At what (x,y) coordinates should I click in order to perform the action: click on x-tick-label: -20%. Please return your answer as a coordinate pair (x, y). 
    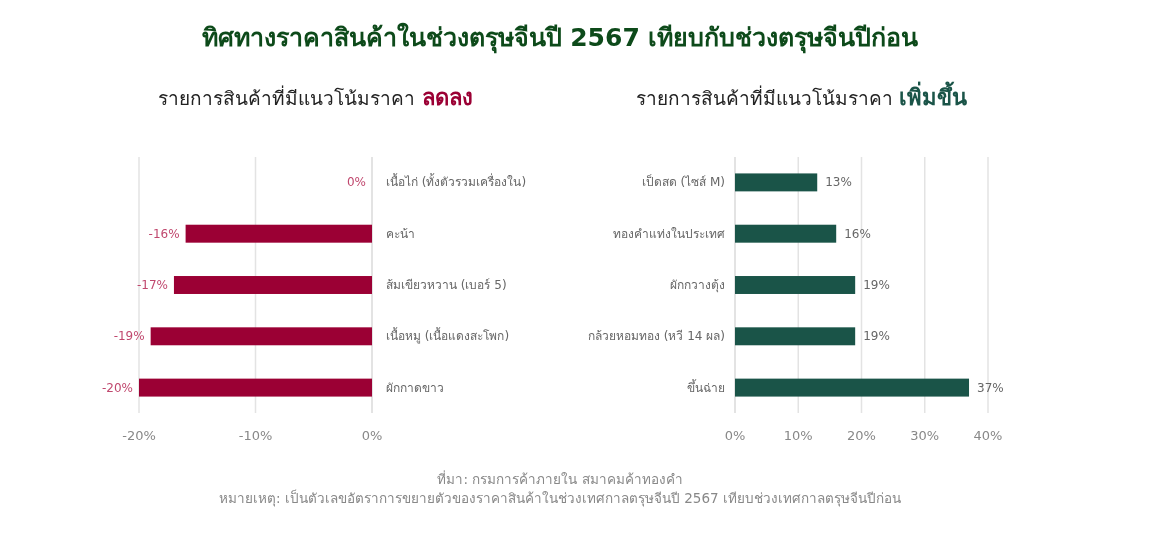
    Looking at the image, I should click on (139, 435).